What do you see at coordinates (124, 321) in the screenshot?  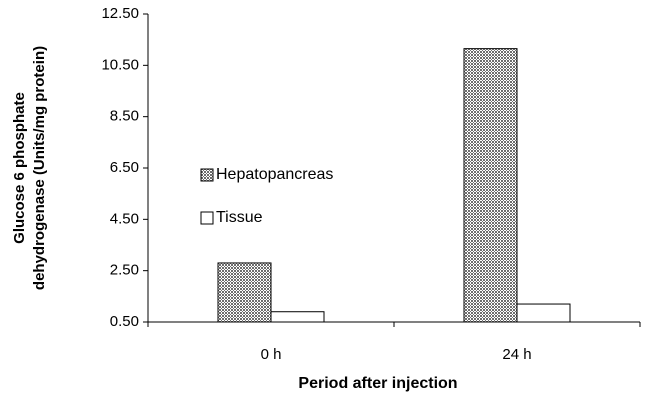 I see `y-tick-label: 0.50` at bounding box center [124, 321].